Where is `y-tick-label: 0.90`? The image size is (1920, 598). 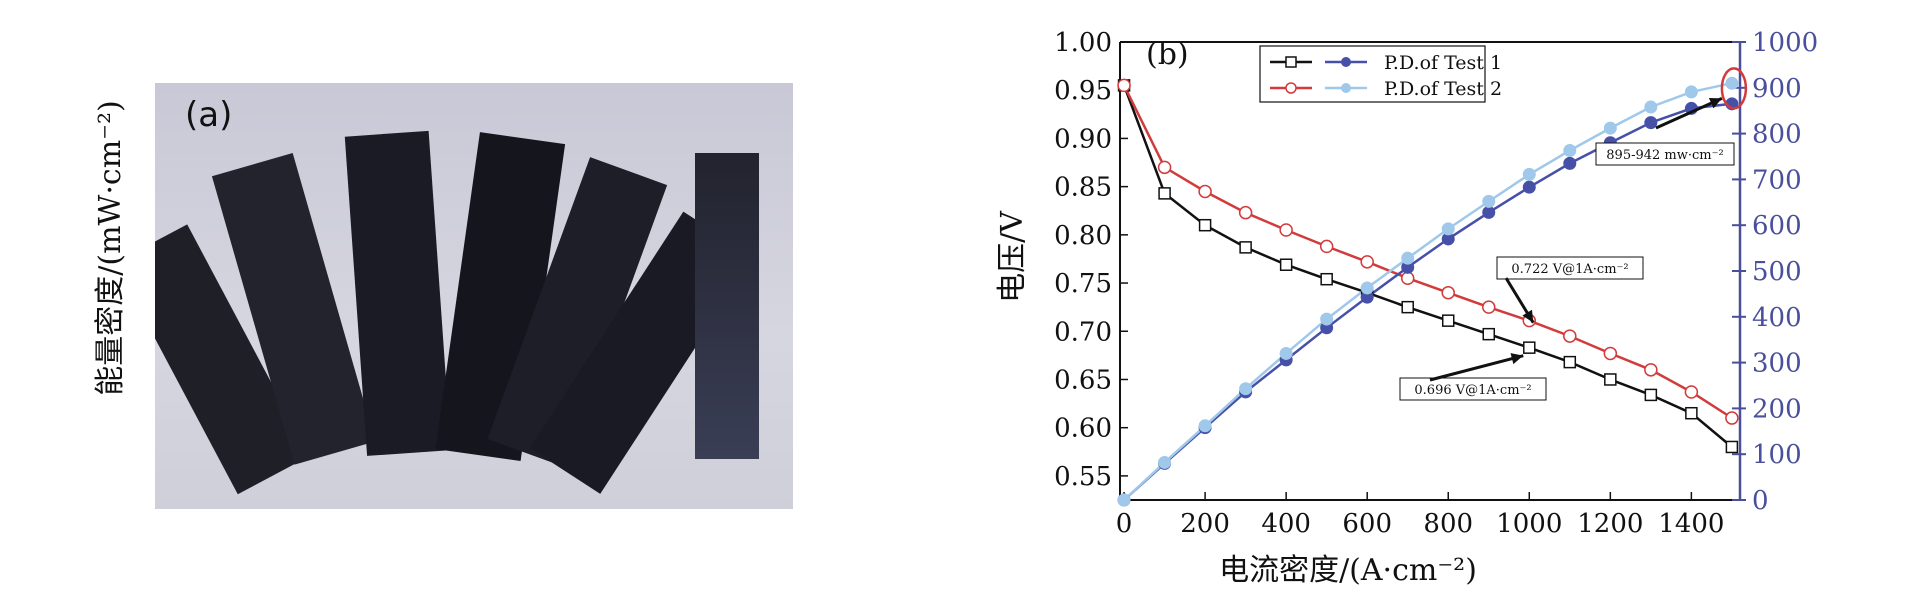
y-tick-label: 0.90 is located at coordinates (1083, 139).